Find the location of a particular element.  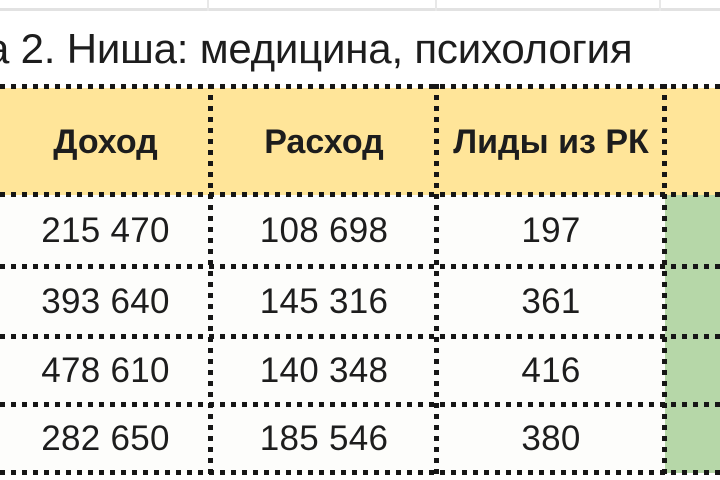

column-header-leads-label: Лиды из РК is located at coordinates (551, 141).